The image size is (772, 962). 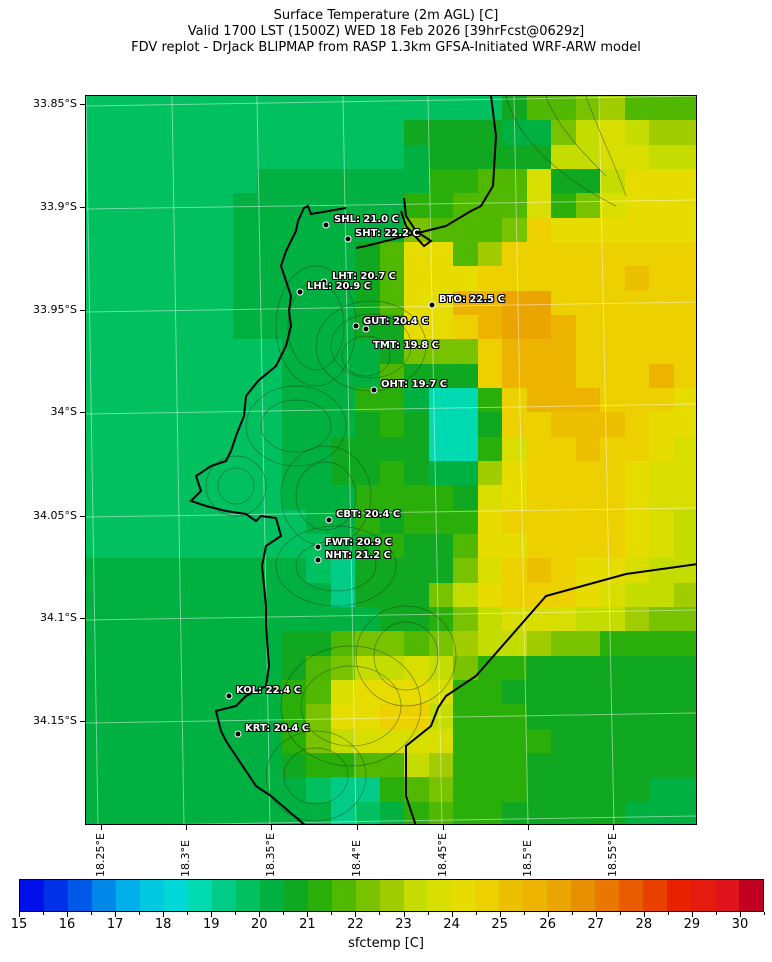 What do you see at coordinates (406, 345) in the screenshot?
I see `station-label-tmt: TMT: 19.8 C` at bounding box center [406, 345].